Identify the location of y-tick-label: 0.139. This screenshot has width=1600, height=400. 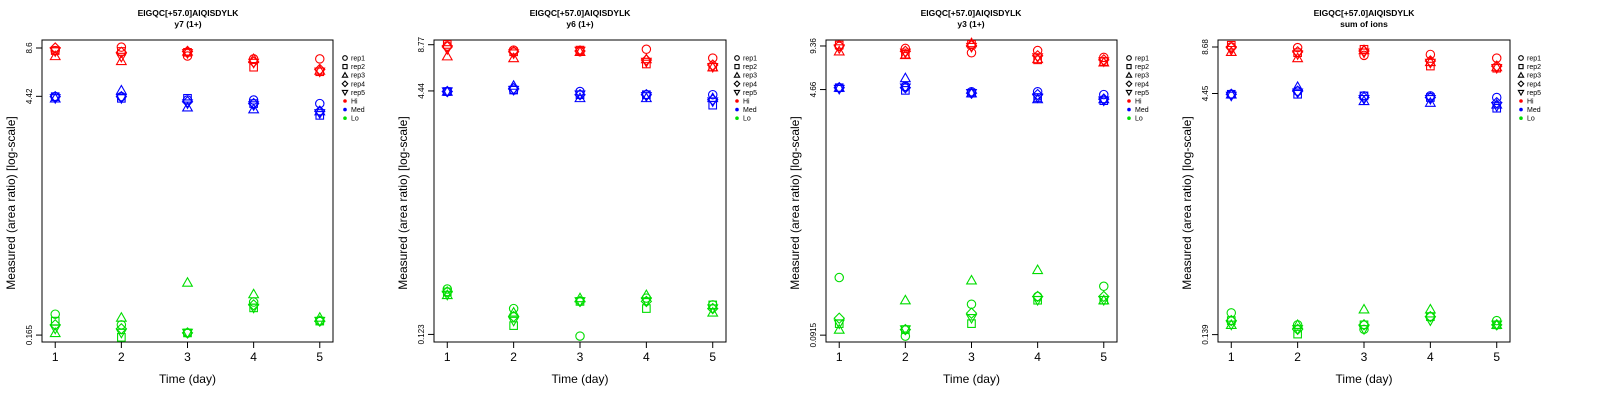
(1205, 334).